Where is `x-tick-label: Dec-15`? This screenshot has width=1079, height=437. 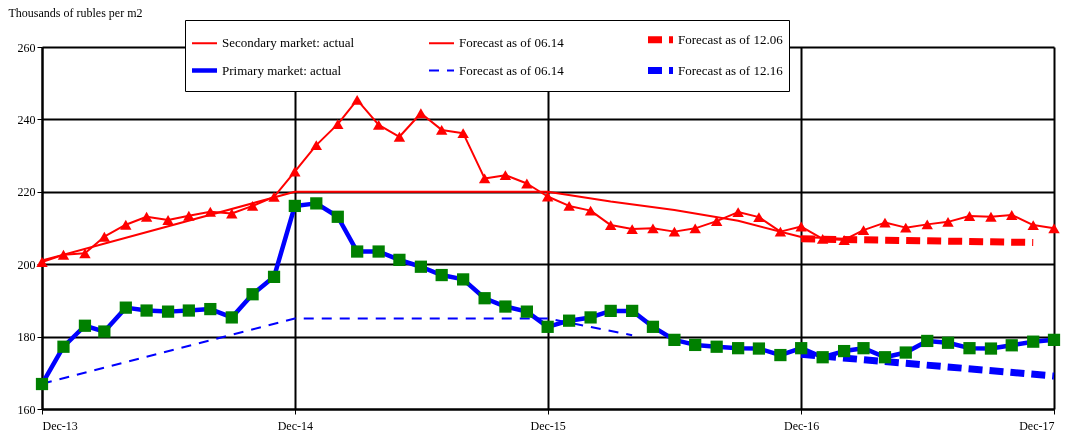 x-tick-label: Dec-15 is located at coordinates (548, 425).